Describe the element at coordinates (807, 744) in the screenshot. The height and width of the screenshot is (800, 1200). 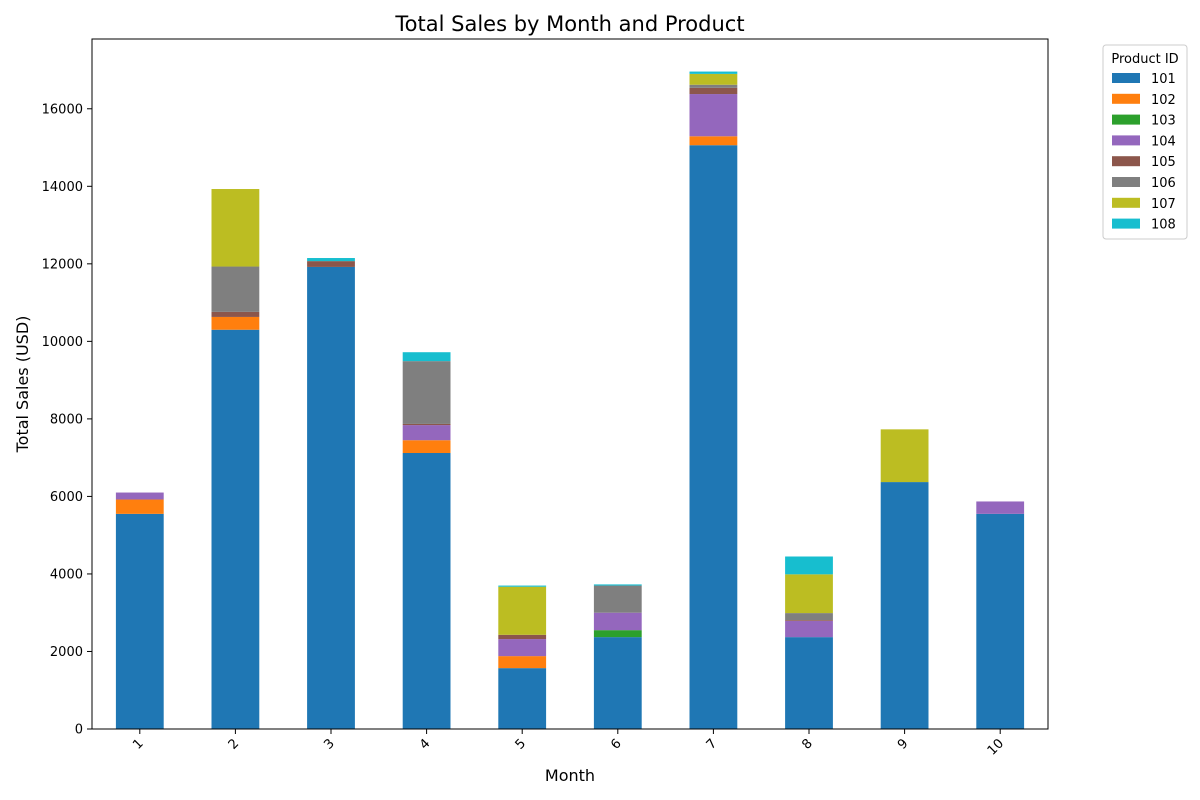
I see `x-tick-label: 8` at that location.